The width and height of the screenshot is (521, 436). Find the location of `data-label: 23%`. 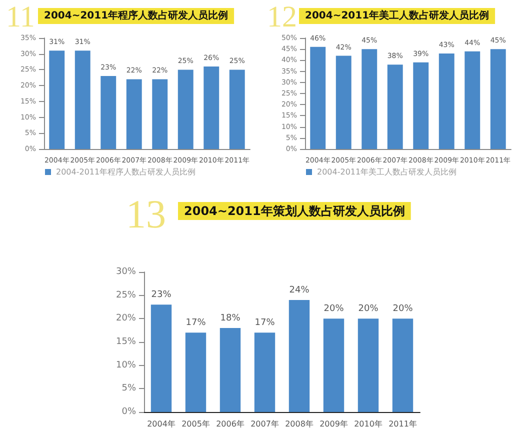

data-label: 23% is located at coordinates (161, 295).